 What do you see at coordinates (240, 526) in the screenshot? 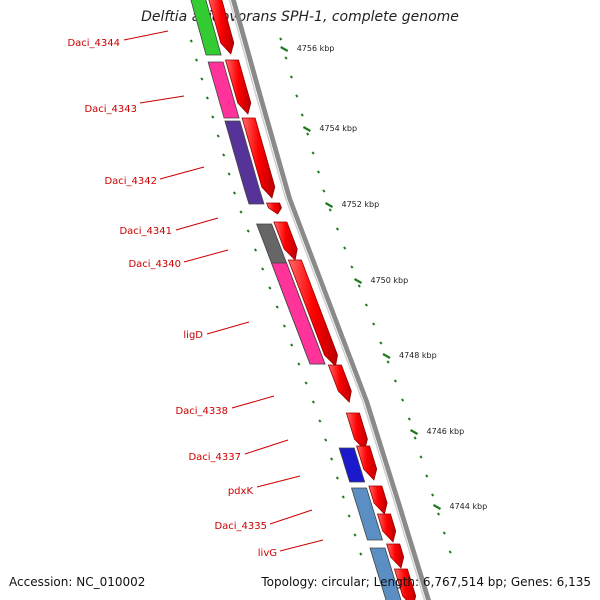
I see `gene-label-daci-4335: Daci_4335` at bounding box center [240, 526].